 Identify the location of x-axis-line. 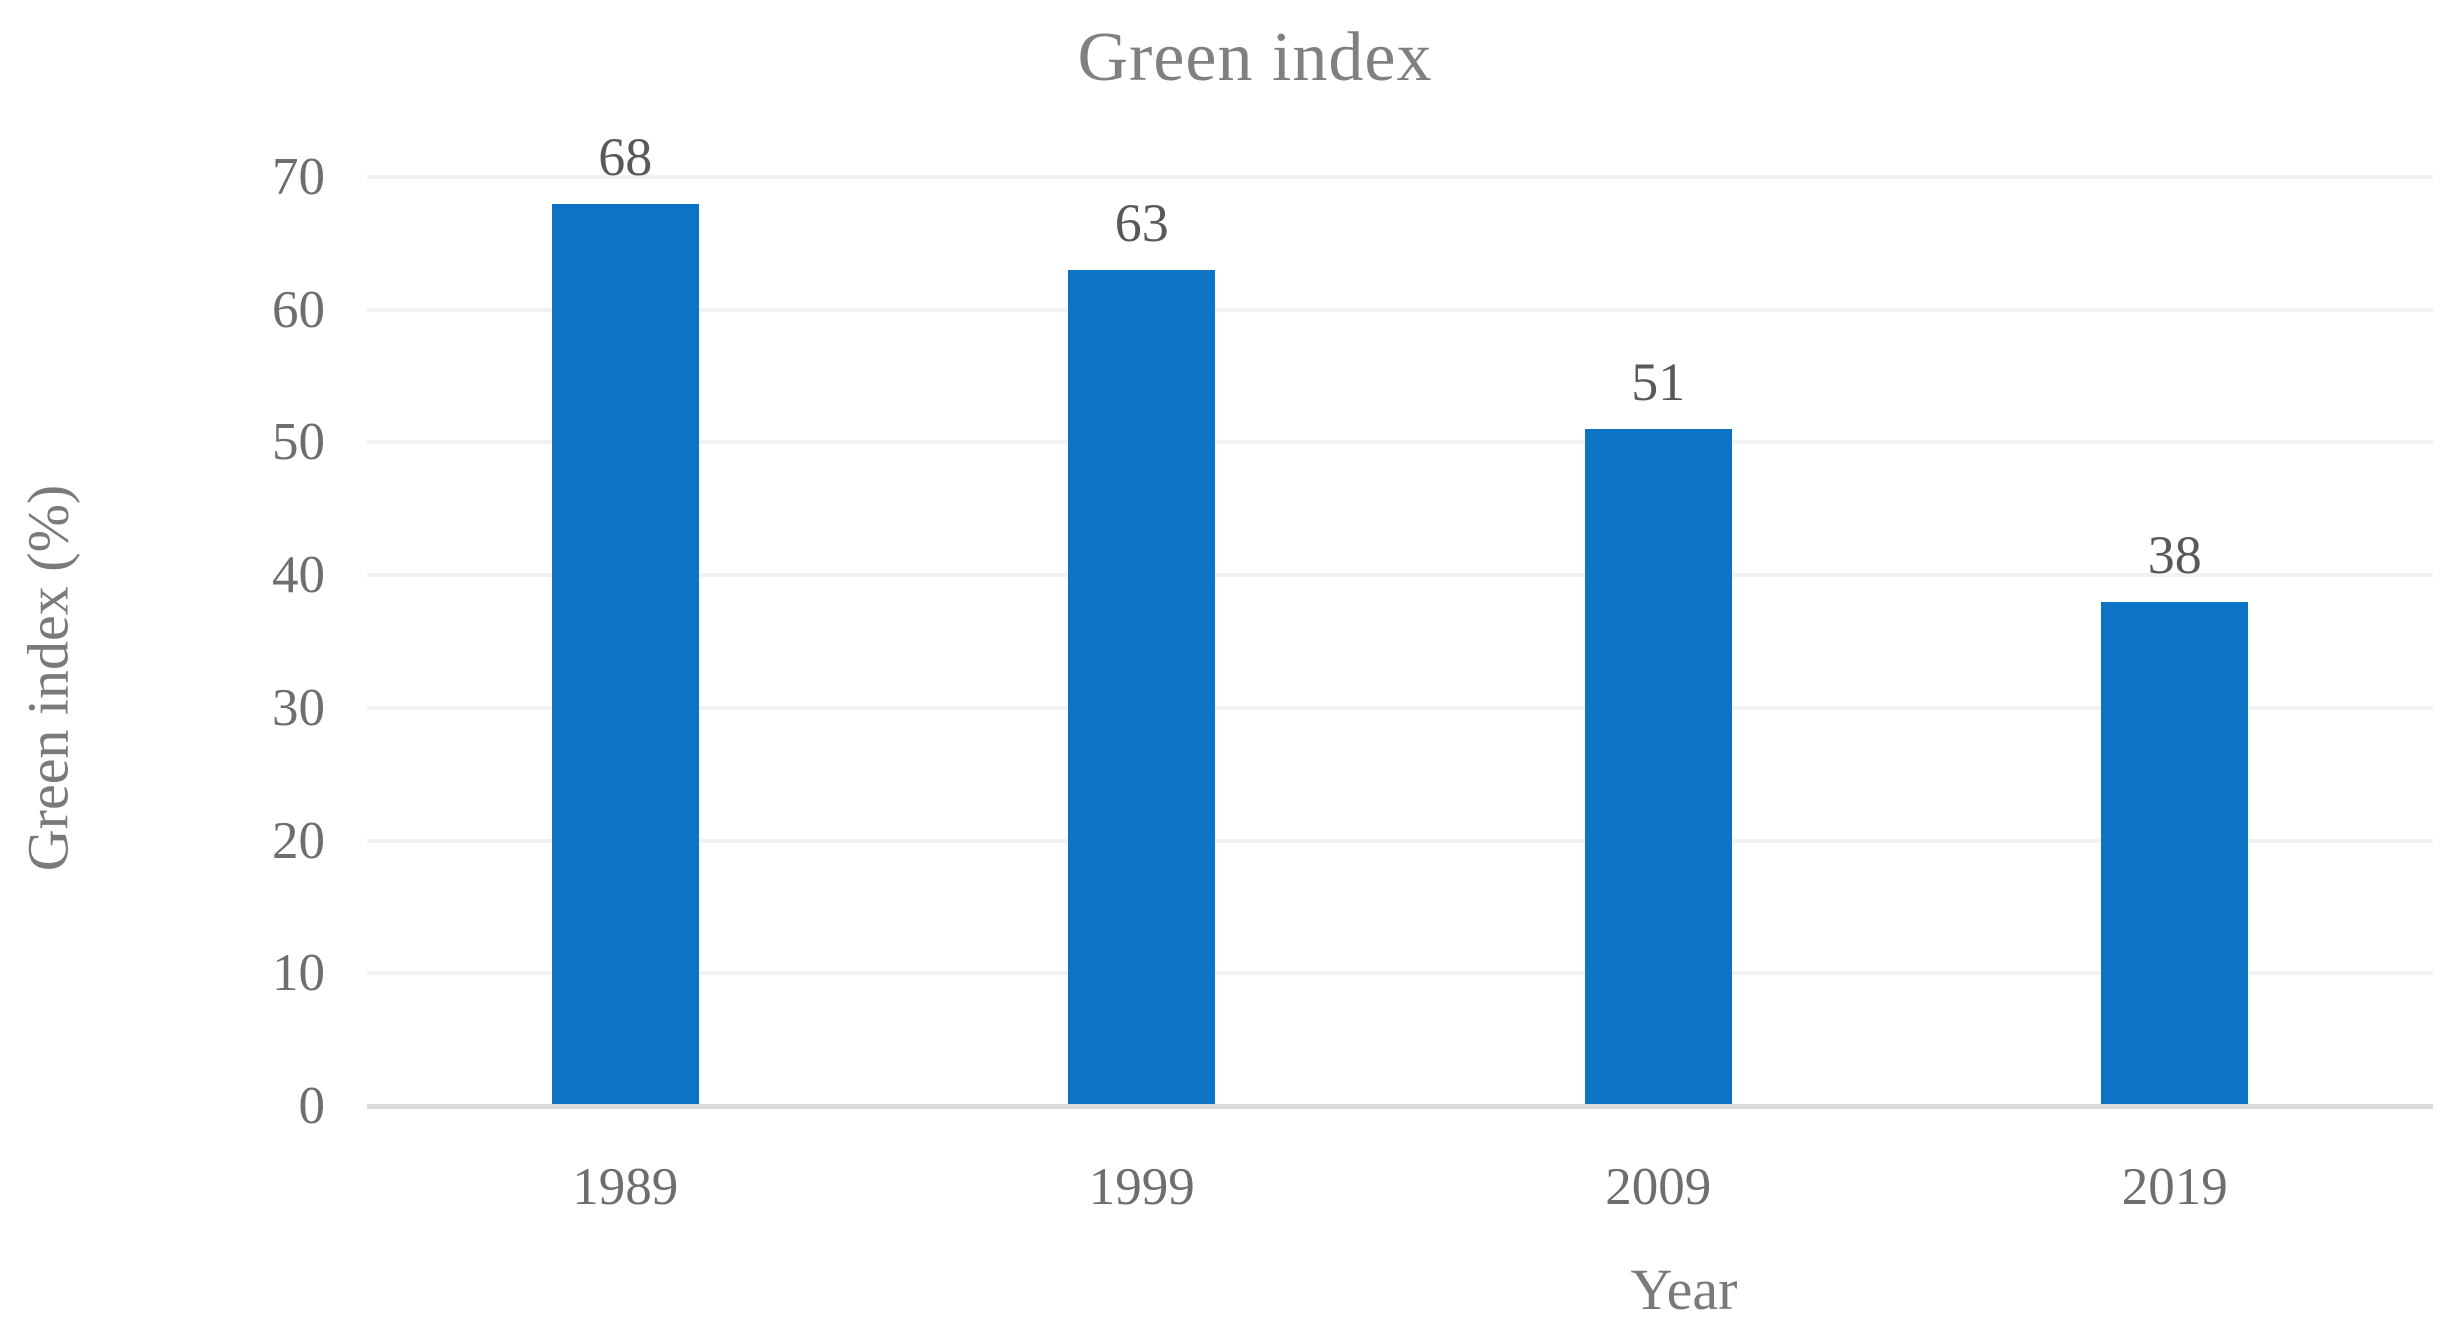
(1400, 1106).